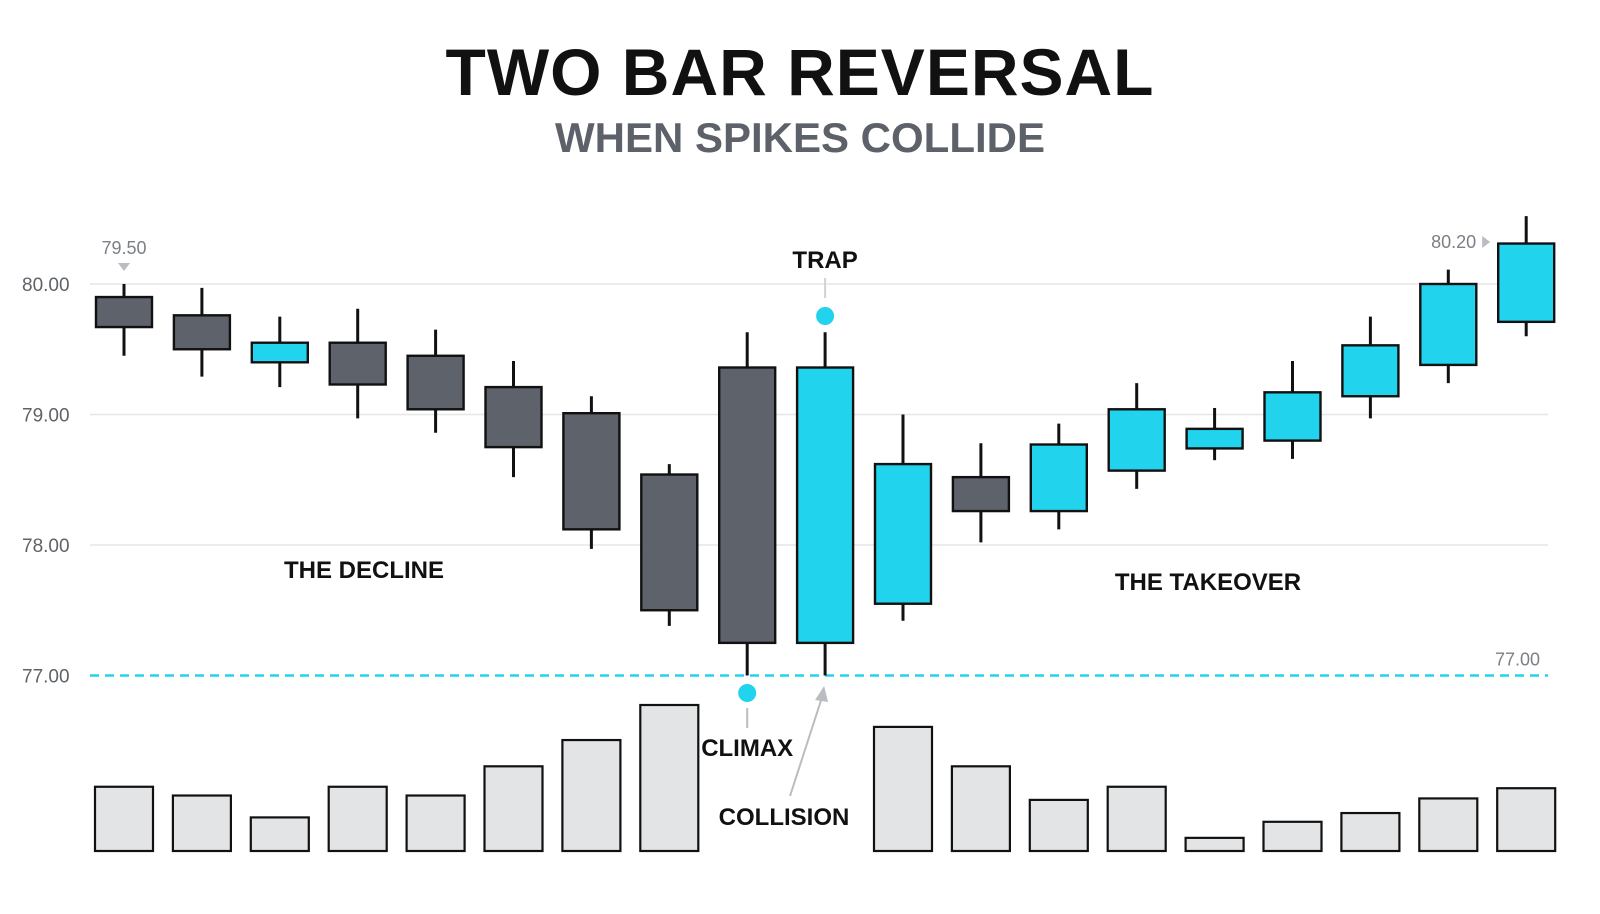 This screenshot has width=1600, height=914. Describe the element at coordinates (46, 481) in the screenshot. I see `y-axis-ticks: 80.00 79.00 78.00 77.00` at that location.